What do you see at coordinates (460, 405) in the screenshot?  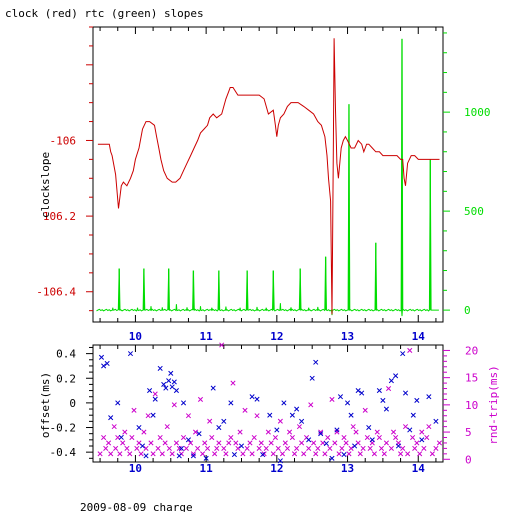 I see `bottom-right-ticks: 20 15 10 5 0` at bounding box center [460, 405].